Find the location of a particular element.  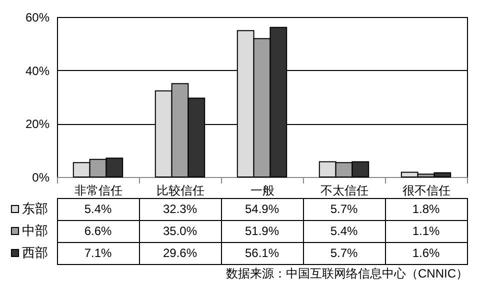

legend-label: 西部 is located at coordinates (35, 252).